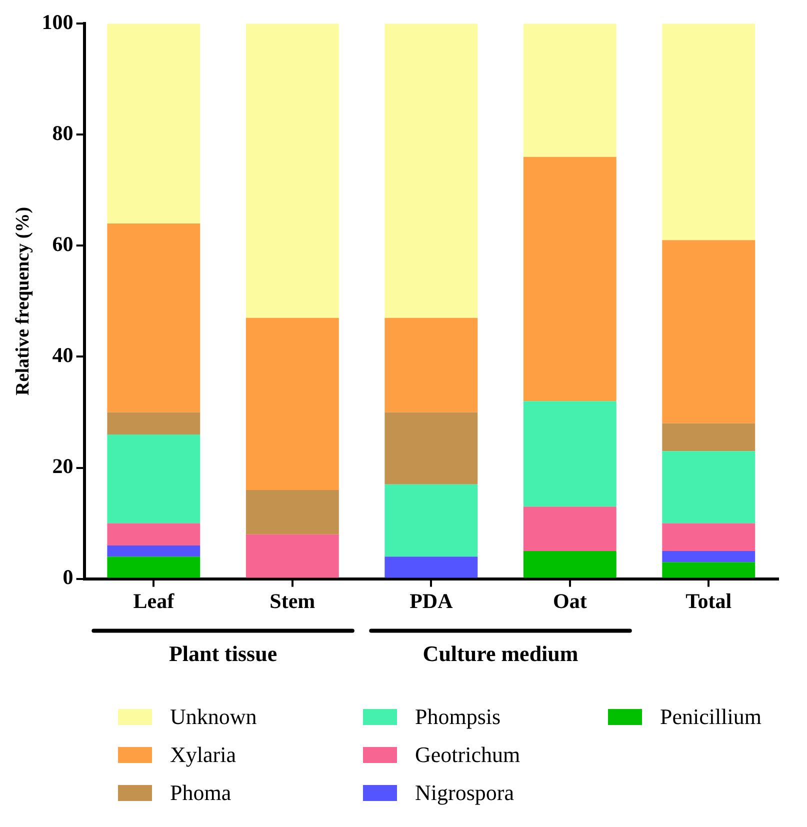 The height and width of the screenshot is (827, 807). What do you see at coordinates (203, 755) in the screenshot?
I see `legend-label: Xylaria` at bounding box center [203, 755].